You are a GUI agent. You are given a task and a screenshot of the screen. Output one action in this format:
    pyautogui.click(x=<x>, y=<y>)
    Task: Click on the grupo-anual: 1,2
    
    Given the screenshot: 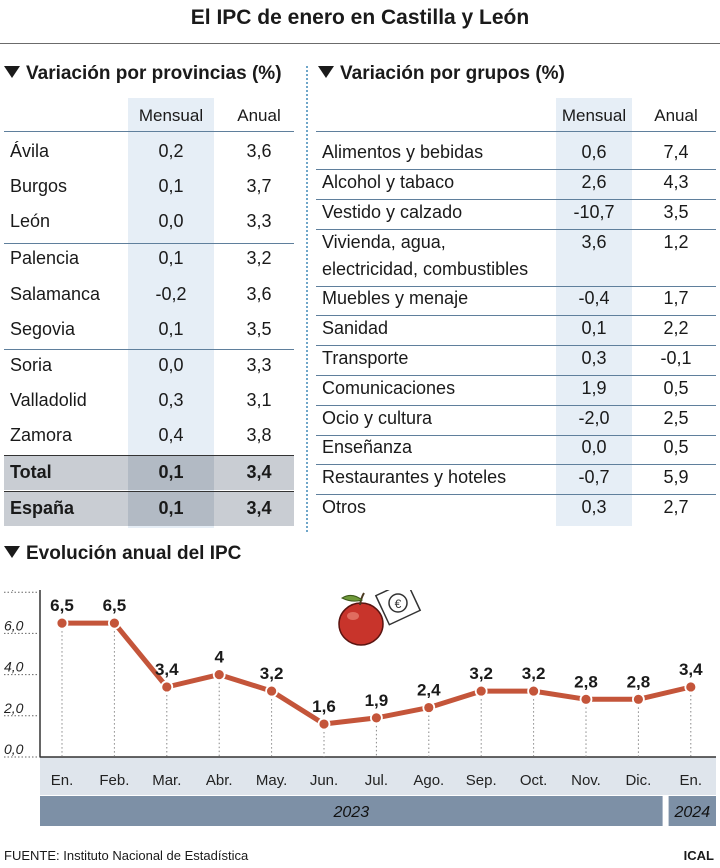 What is the action you would take?
    pyautogui.click(x=676, y=242)
    